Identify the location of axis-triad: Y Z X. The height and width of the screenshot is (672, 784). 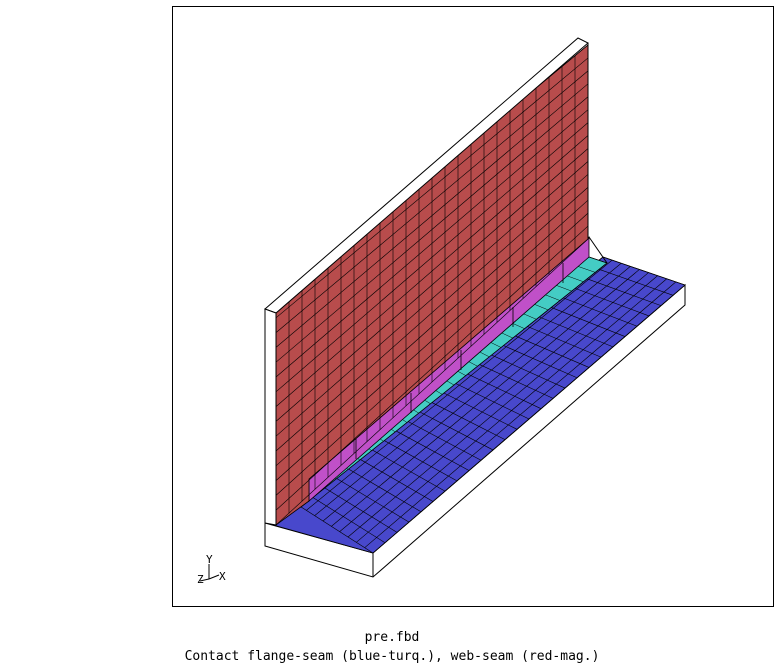
(211, 569).